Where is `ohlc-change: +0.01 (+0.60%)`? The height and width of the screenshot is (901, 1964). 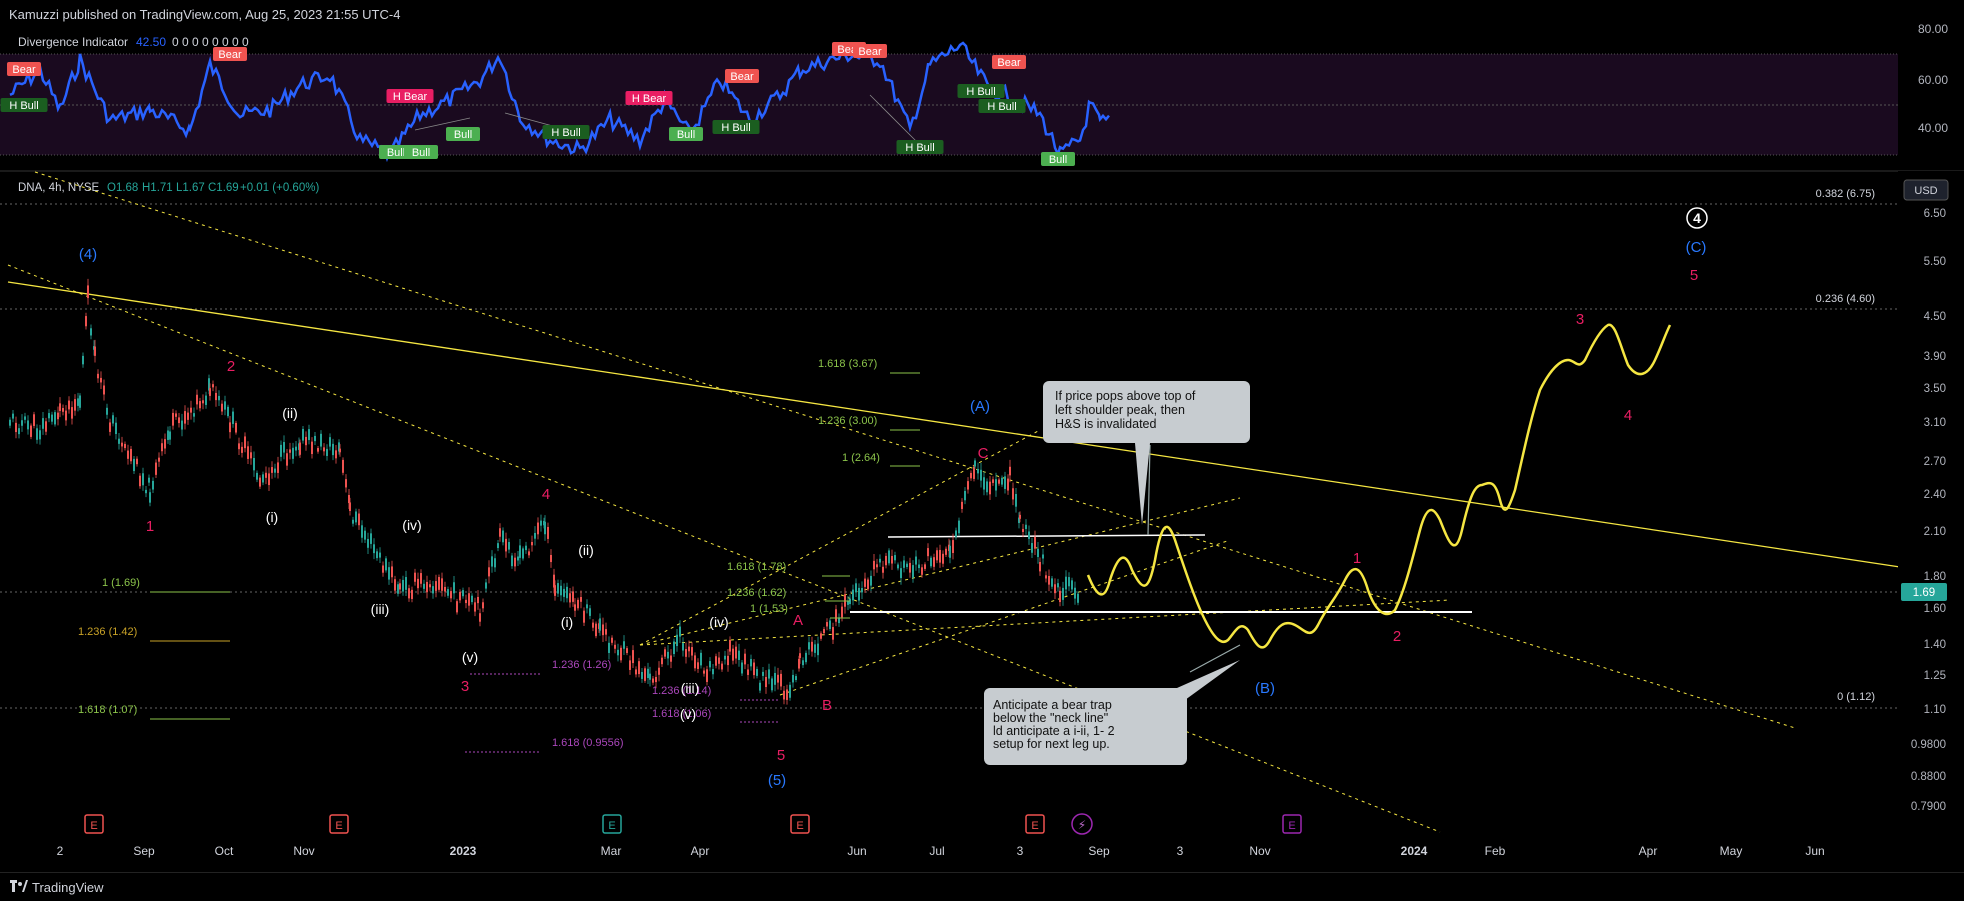
ohlc-change: +0.01 (+0.60%) is located at coordinates (279, 188).